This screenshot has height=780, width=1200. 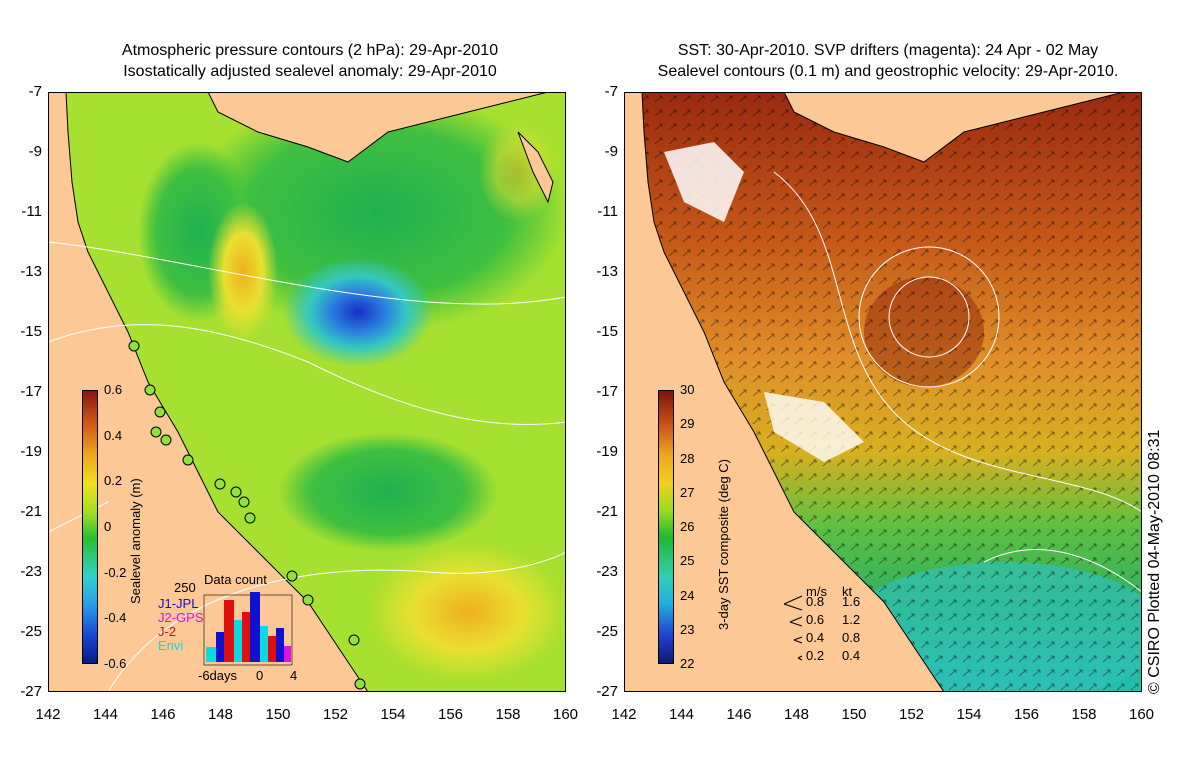 I want to click on legend-j2-gps: J2-GPS, so click(x=181, y=617).